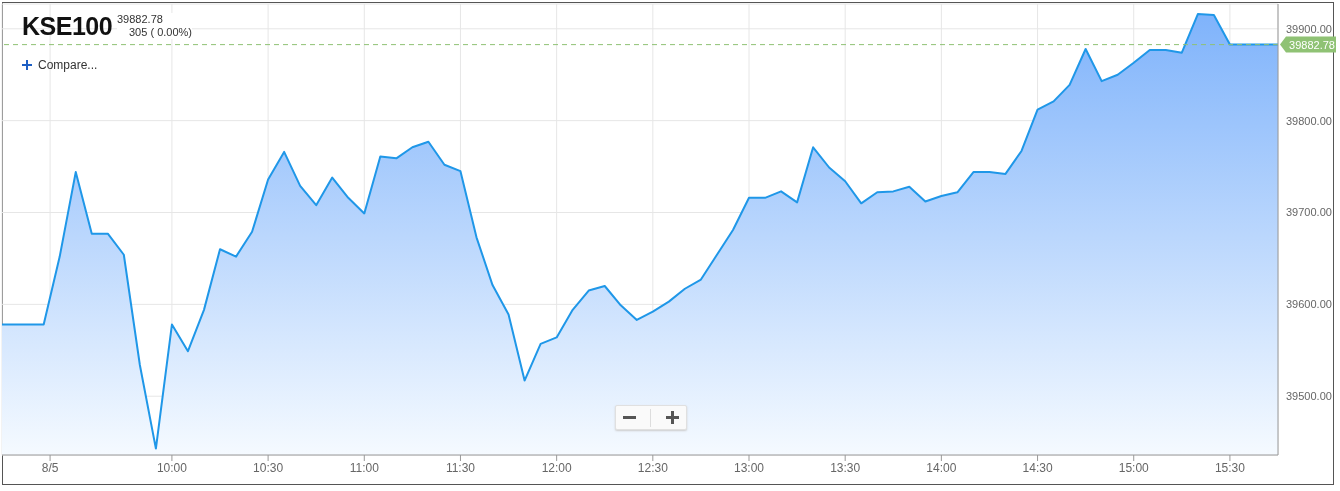  I want to click on y-tick-label: 39500.00, so click(1309, 396).